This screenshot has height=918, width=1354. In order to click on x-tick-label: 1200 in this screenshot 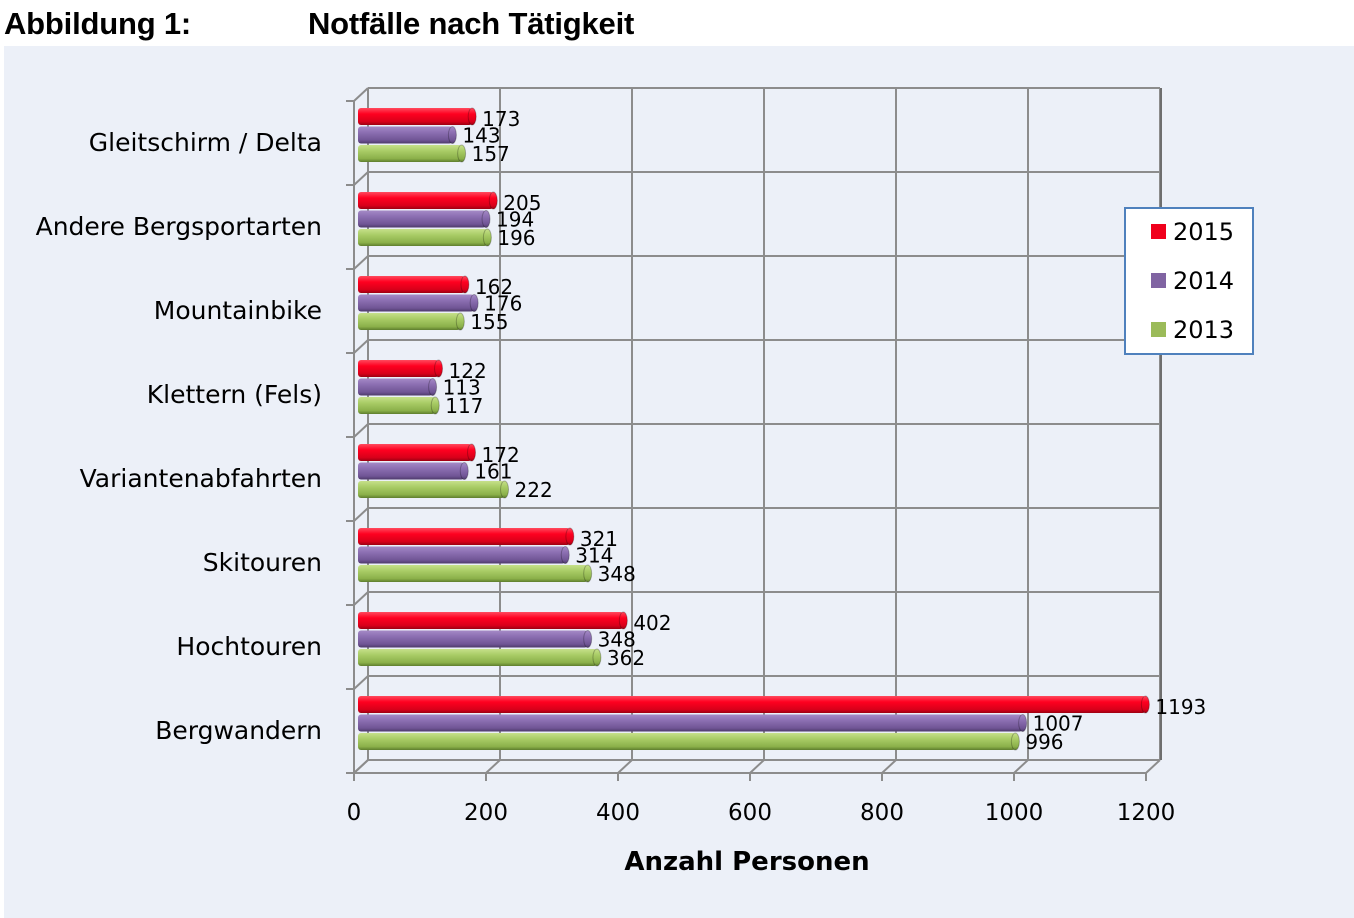, I will do `click(1146, 813)`.